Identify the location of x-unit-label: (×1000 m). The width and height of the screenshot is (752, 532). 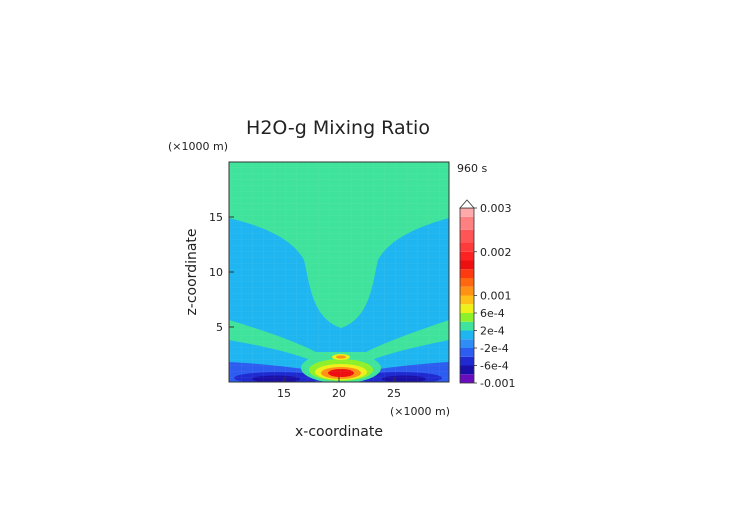
(420, 411).